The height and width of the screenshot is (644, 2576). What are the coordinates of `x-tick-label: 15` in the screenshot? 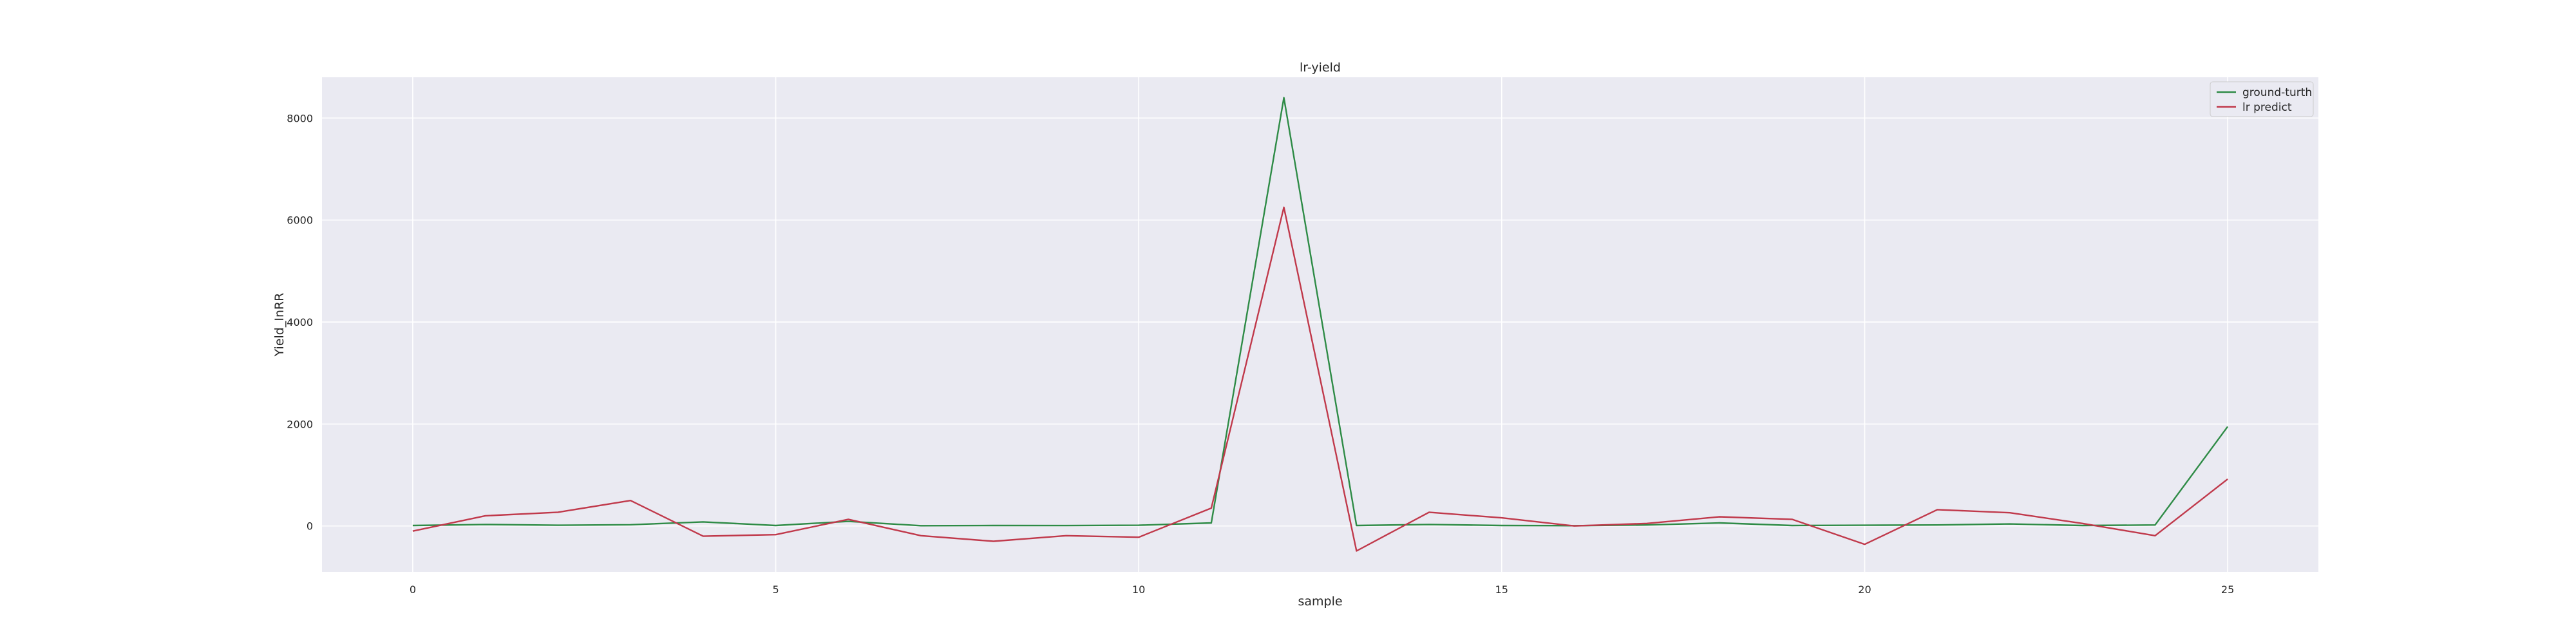 It's located at (1502, 589).